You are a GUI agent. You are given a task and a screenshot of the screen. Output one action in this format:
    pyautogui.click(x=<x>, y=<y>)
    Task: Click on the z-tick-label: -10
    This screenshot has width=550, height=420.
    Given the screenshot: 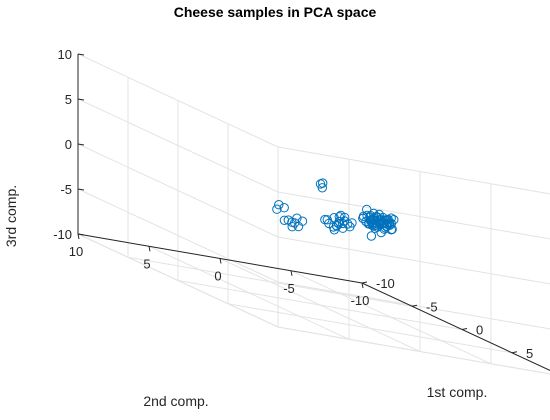 What is the action you would take?
    pyautogui.click(x=62, y=234)
    